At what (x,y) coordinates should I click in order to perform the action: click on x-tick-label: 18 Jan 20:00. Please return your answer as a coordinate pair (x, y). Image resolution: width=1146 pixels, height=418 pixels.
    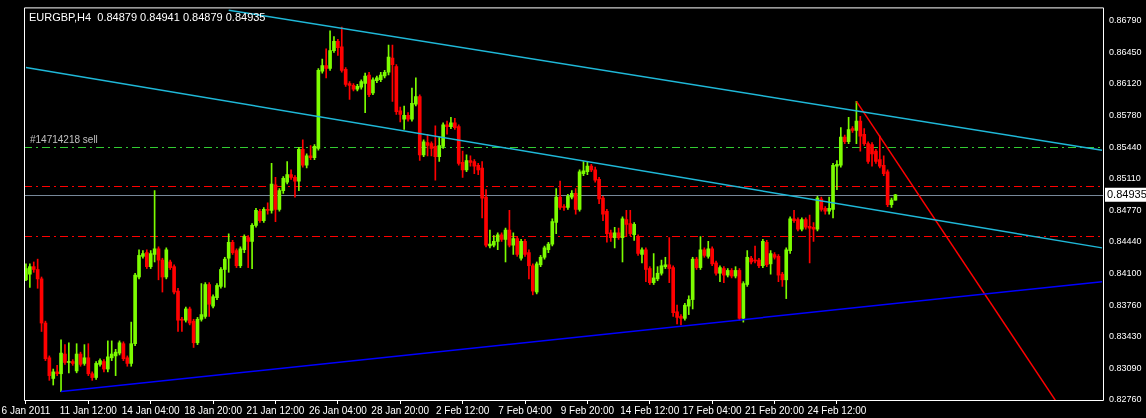
    Looking at the image, I should click on (213, 410).